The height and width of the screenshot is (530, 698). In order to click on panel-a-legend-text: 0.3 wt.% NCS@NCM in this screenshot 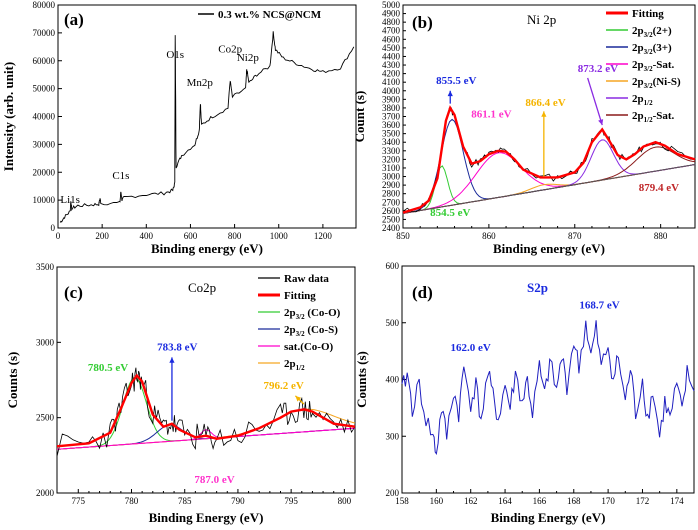, I will do `click(270, 15)`.